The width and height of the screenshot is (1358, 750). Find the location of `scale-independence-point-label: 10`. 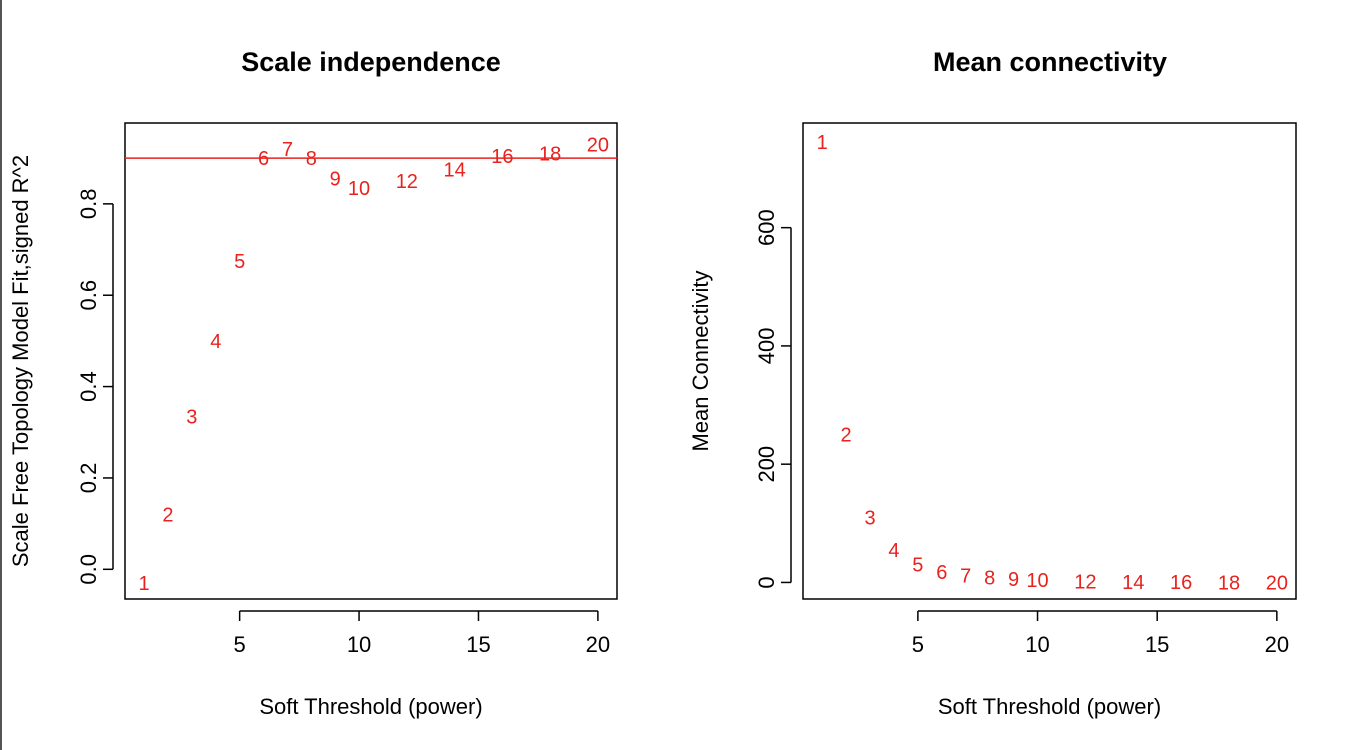

scale-independence-point-label: 10 is located at coordinates (359, 189).